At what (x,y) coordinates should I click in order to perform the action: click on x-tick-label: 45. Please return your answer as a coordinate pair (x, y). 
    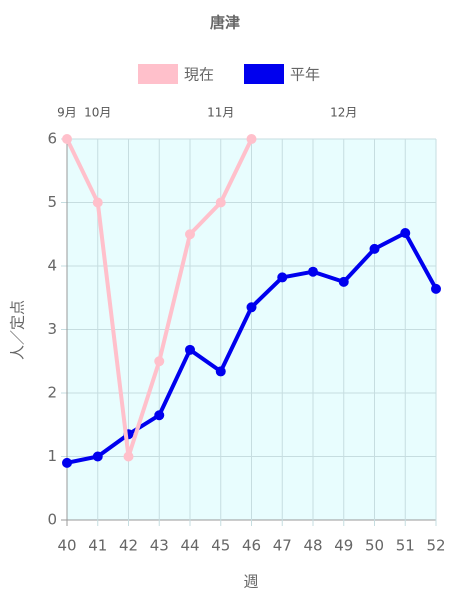
    Looking at the image, I should click on (220, 546).